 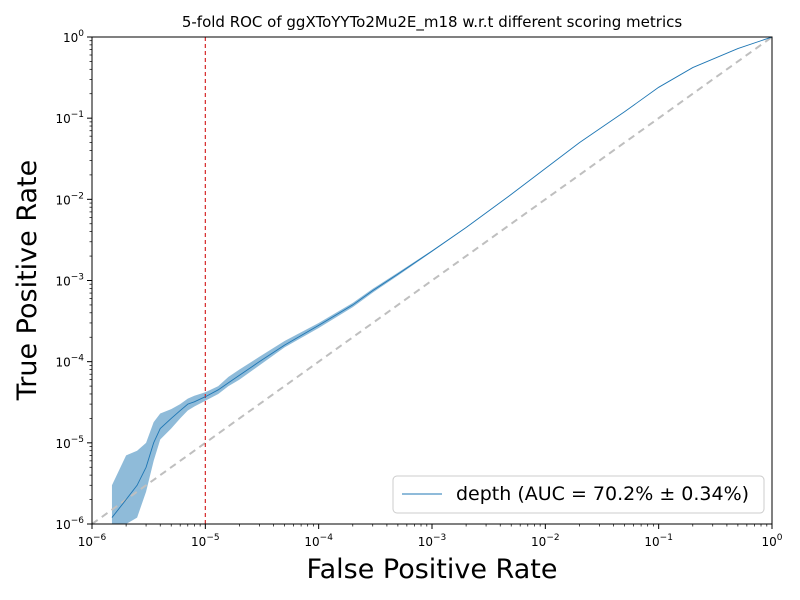 What do you see at coordinates (73, 37) in the screenshot?
I see `y-tick-label: 10⁰` at bounding box center [73, 37].